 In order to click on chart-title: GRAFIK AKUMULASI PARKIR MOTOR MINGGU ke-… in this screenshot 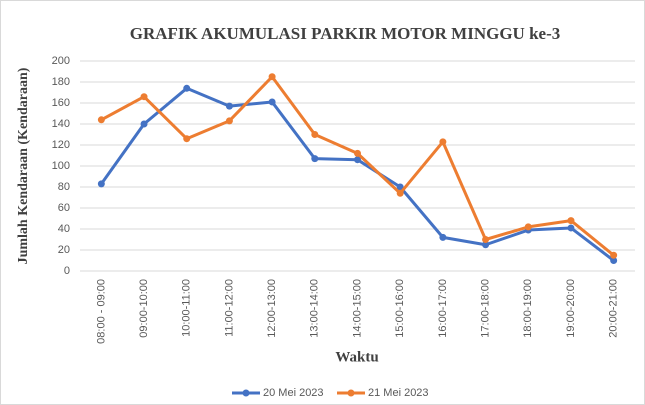, I will do `click(345, 33)`.